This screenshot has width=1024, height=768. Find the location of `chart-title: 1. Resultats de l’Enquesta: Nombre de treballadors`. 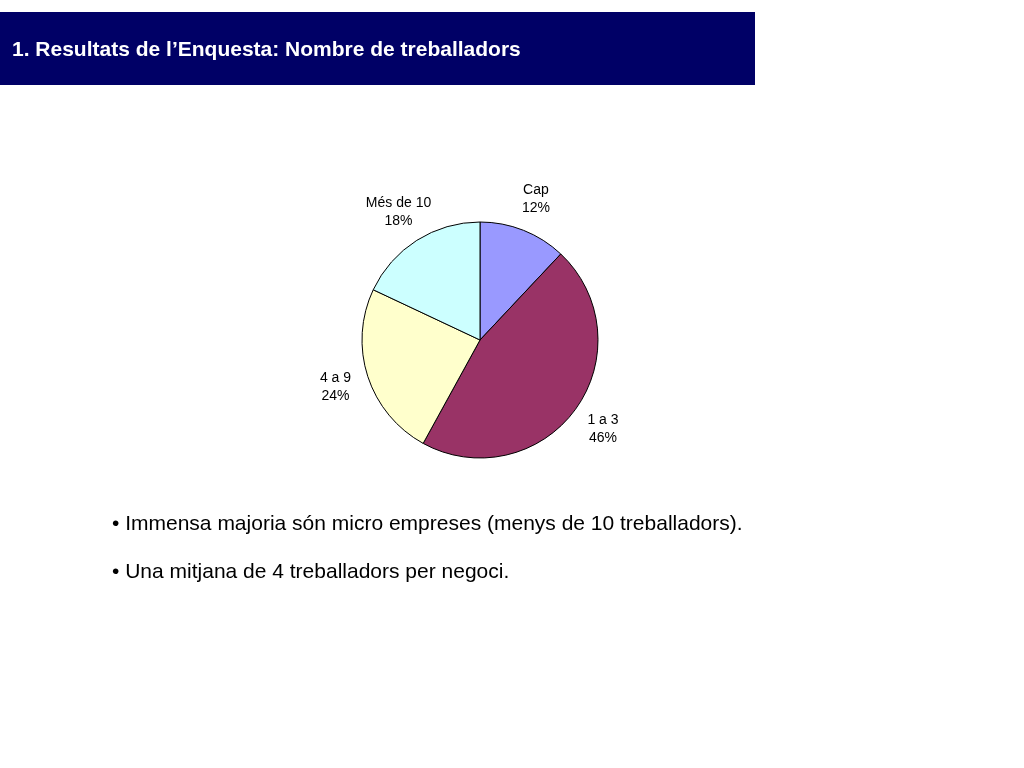

chart-title: 1. Resultats de l’Enquesta: Nombre de treballadors is located at coordinates (266, 49).